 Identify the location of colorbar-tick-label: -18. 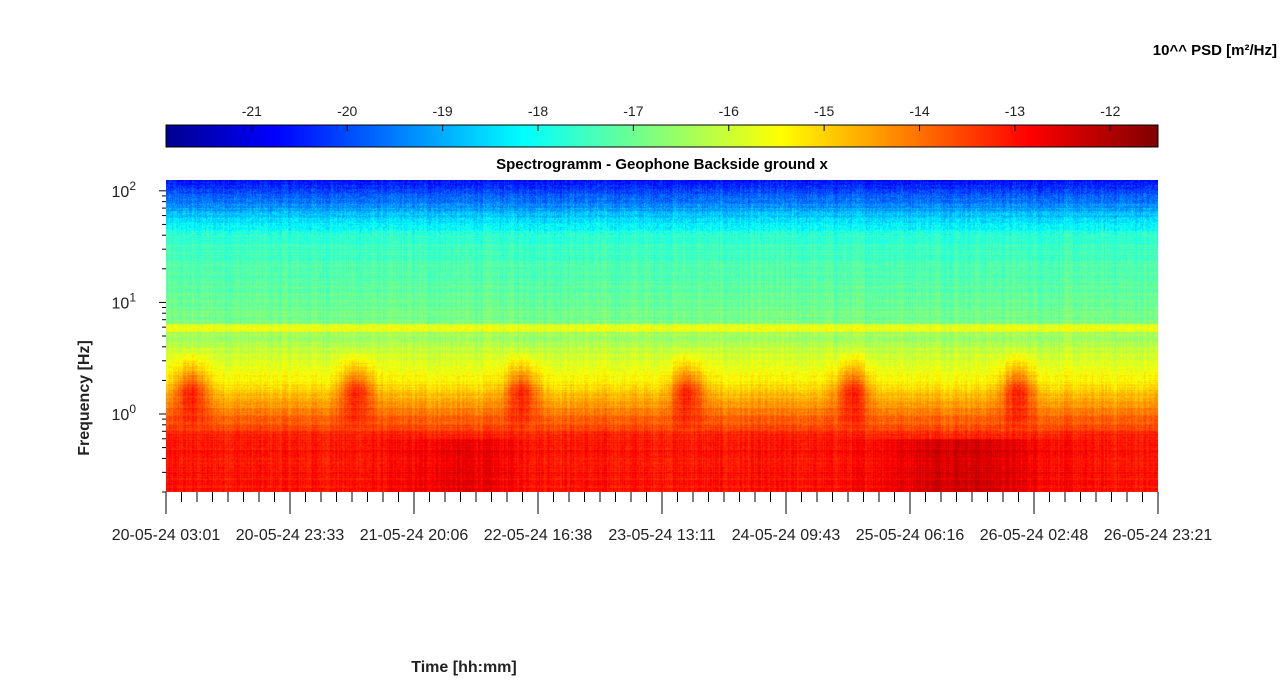
(538, 111).